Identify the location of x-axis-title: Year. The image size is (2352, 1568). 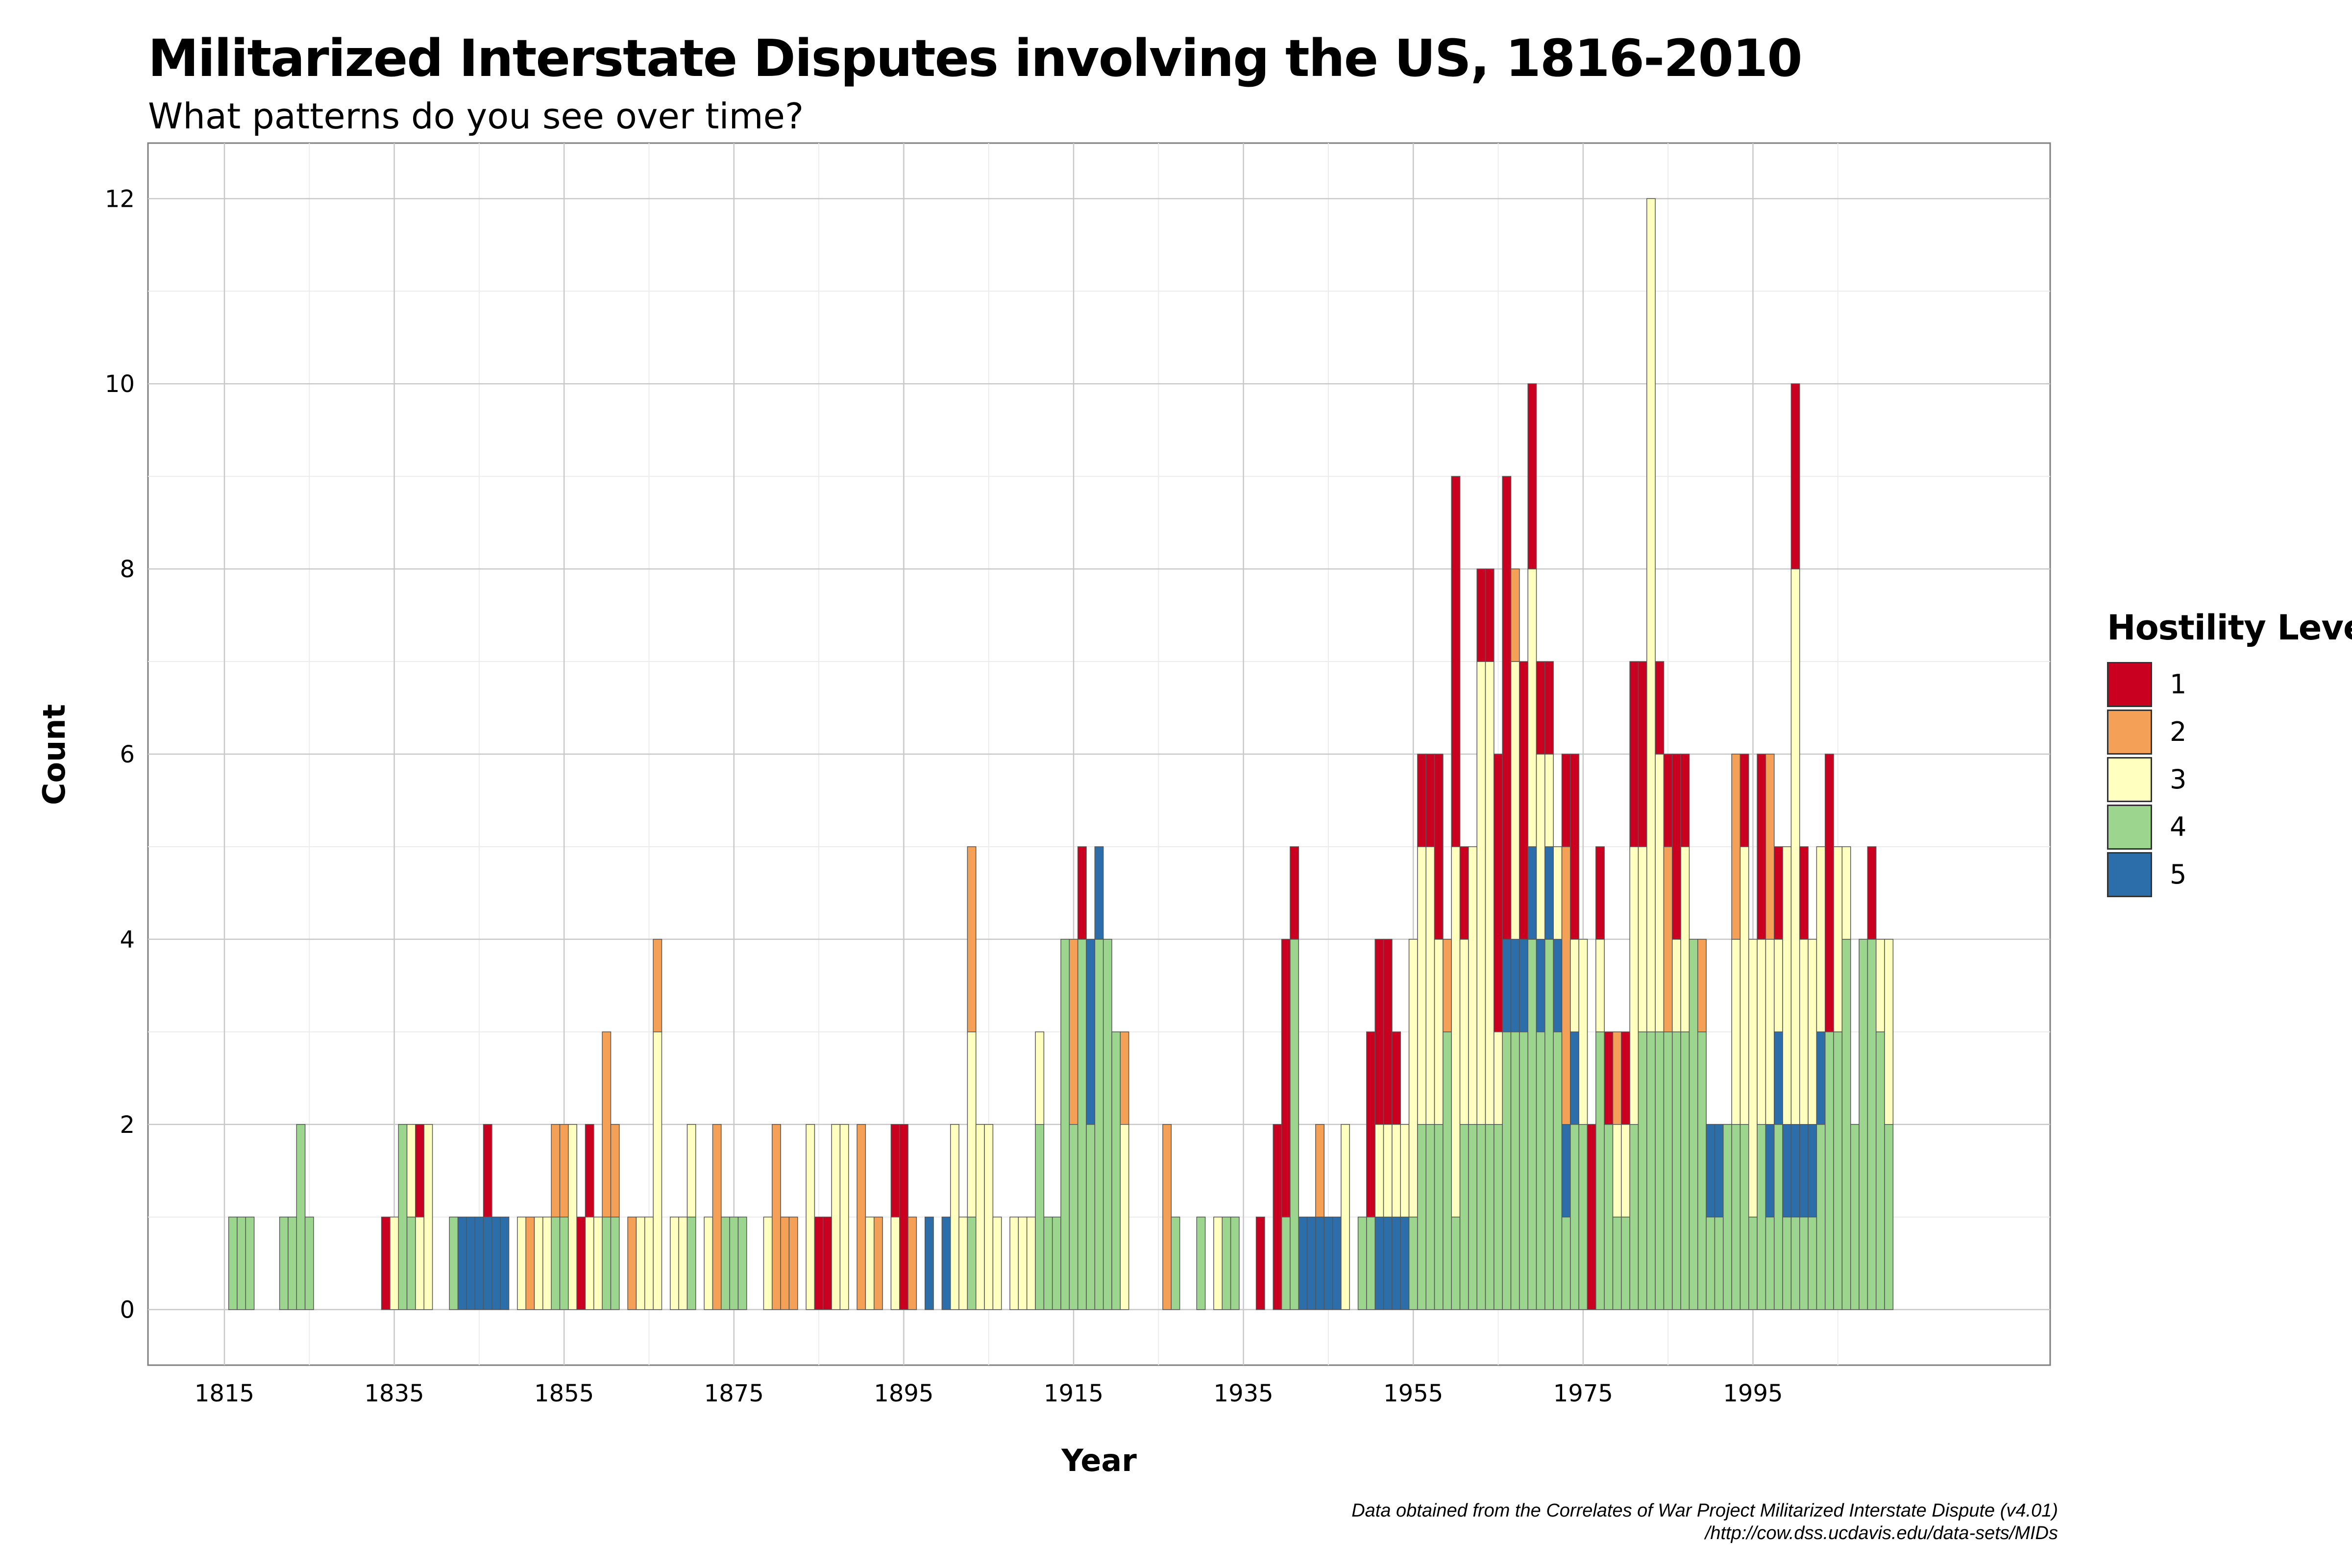
(1099, 1460).